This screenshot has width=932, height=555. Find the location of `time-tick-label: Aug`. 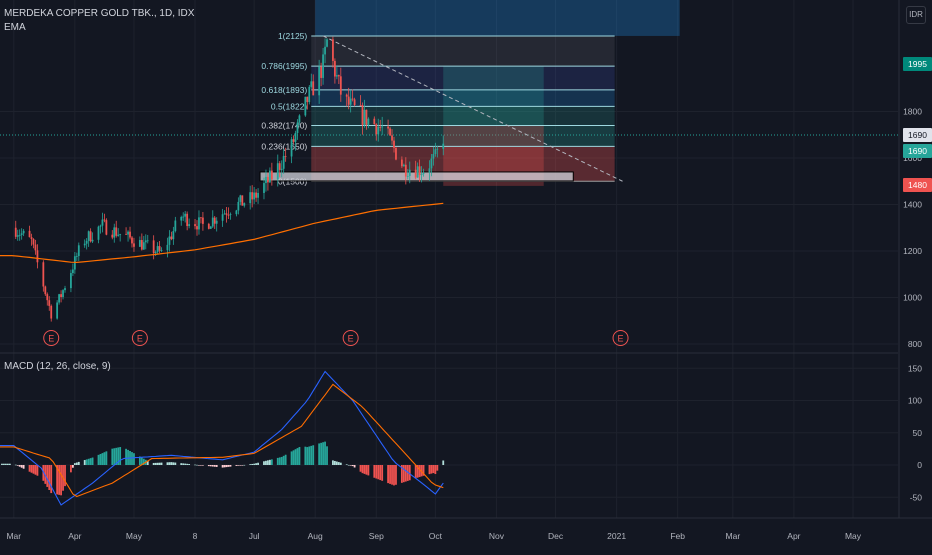

time-tick-label: Aug is located at coordinates (315, 536).